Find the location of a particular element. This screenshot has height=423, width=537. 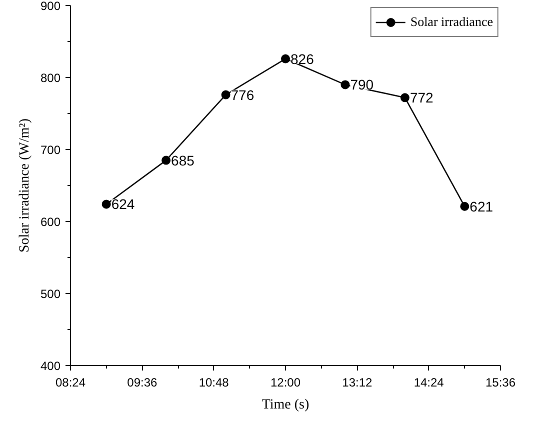

x-axis-title: Time (s) is located at coordinates (286, 405).